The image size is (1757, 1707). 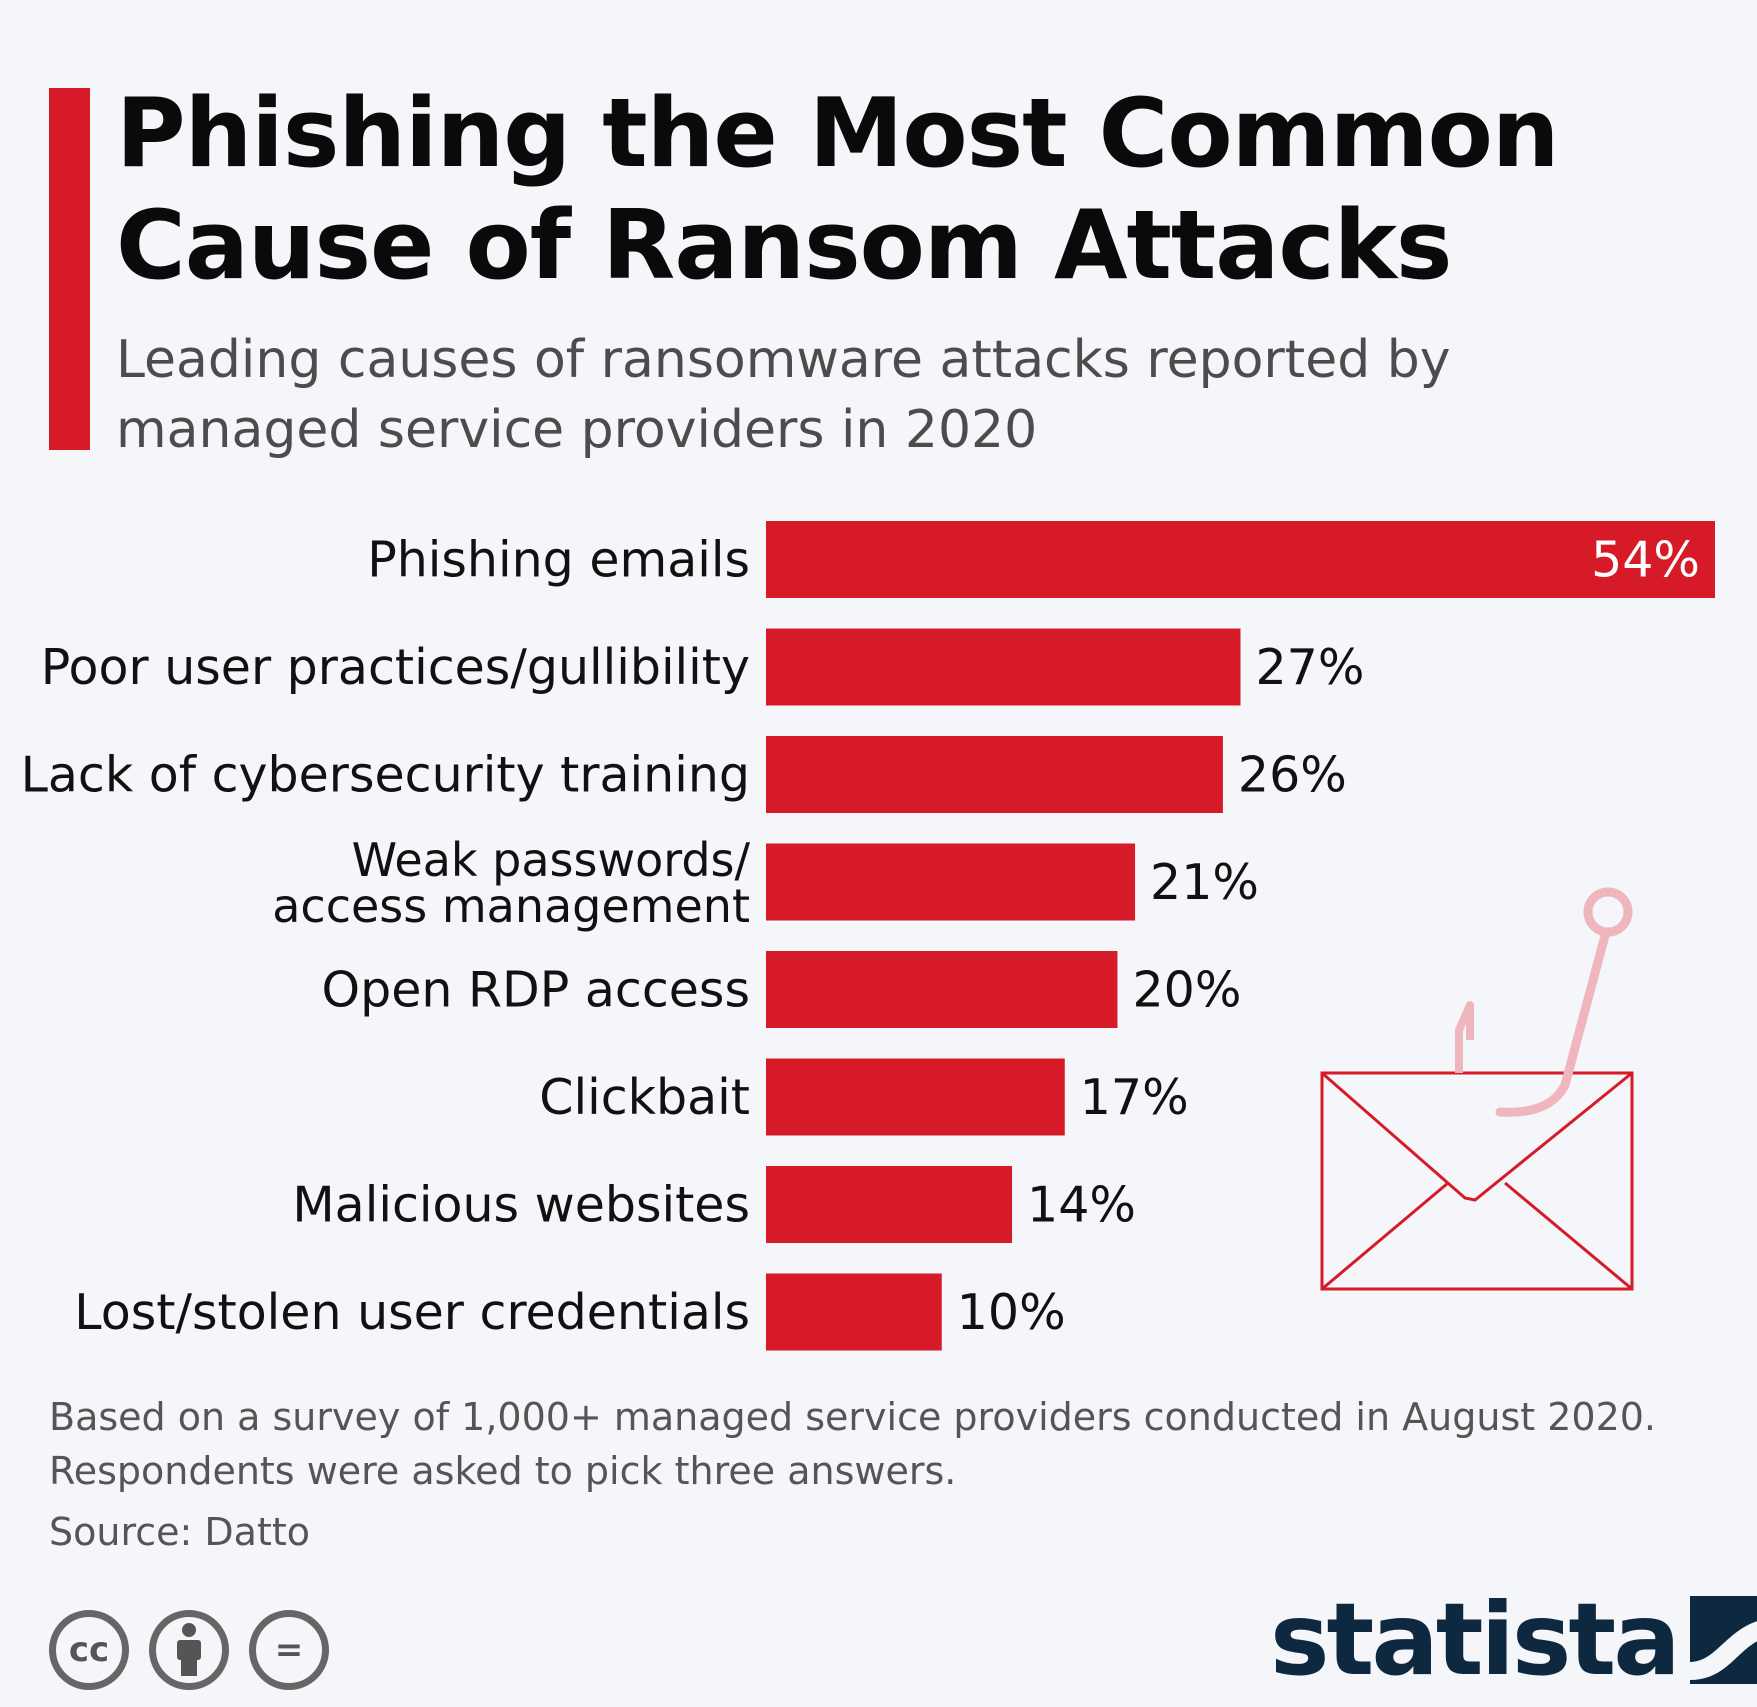 I want to click on nd-glyph: =, so click(x=289, y=1650).